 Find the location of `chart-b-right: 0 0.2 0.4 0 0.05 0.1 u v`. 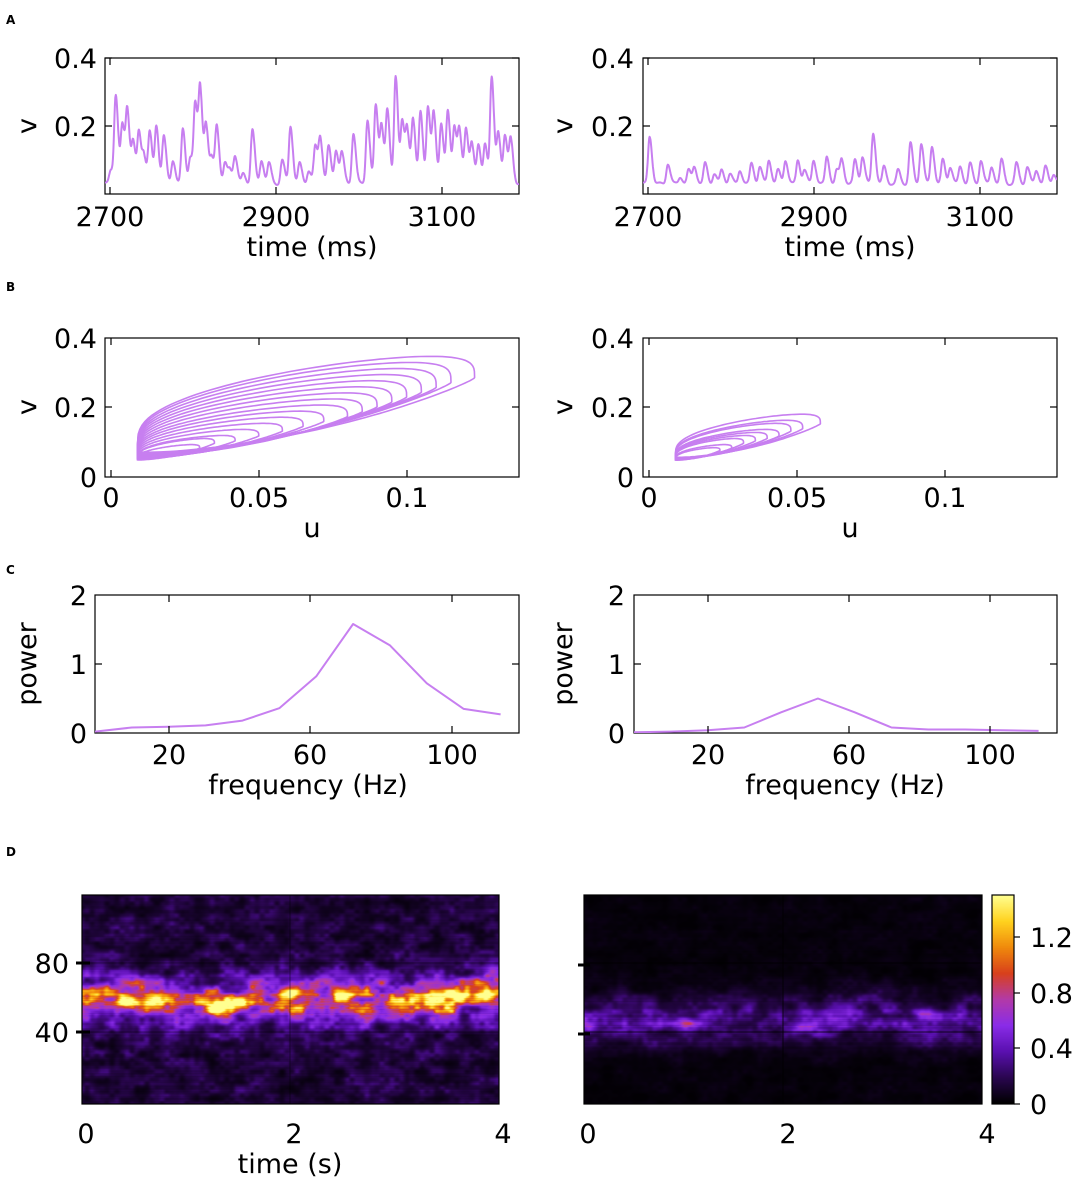

chart-b-right: 0 0.2 0.4 0 0.05 0.1 u v is located at coordinates (803, 434).